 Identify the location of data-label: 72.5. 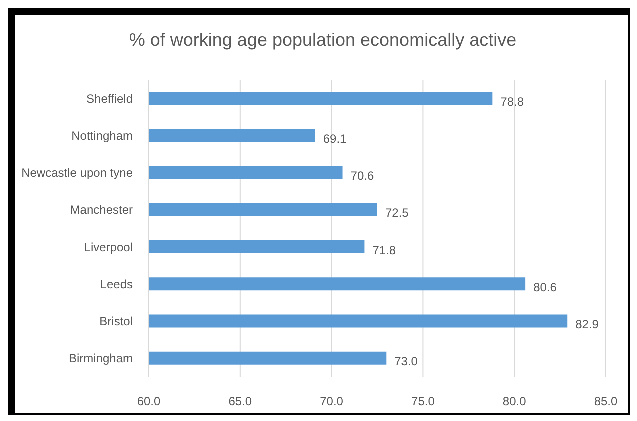
(398, 213).